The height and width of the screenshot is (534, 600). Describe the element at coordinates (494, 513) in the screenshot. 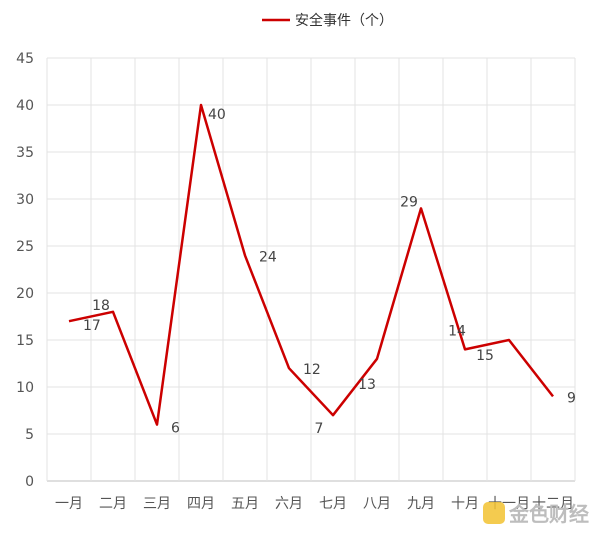

I see `gold-coin-logo-icon` at that location.